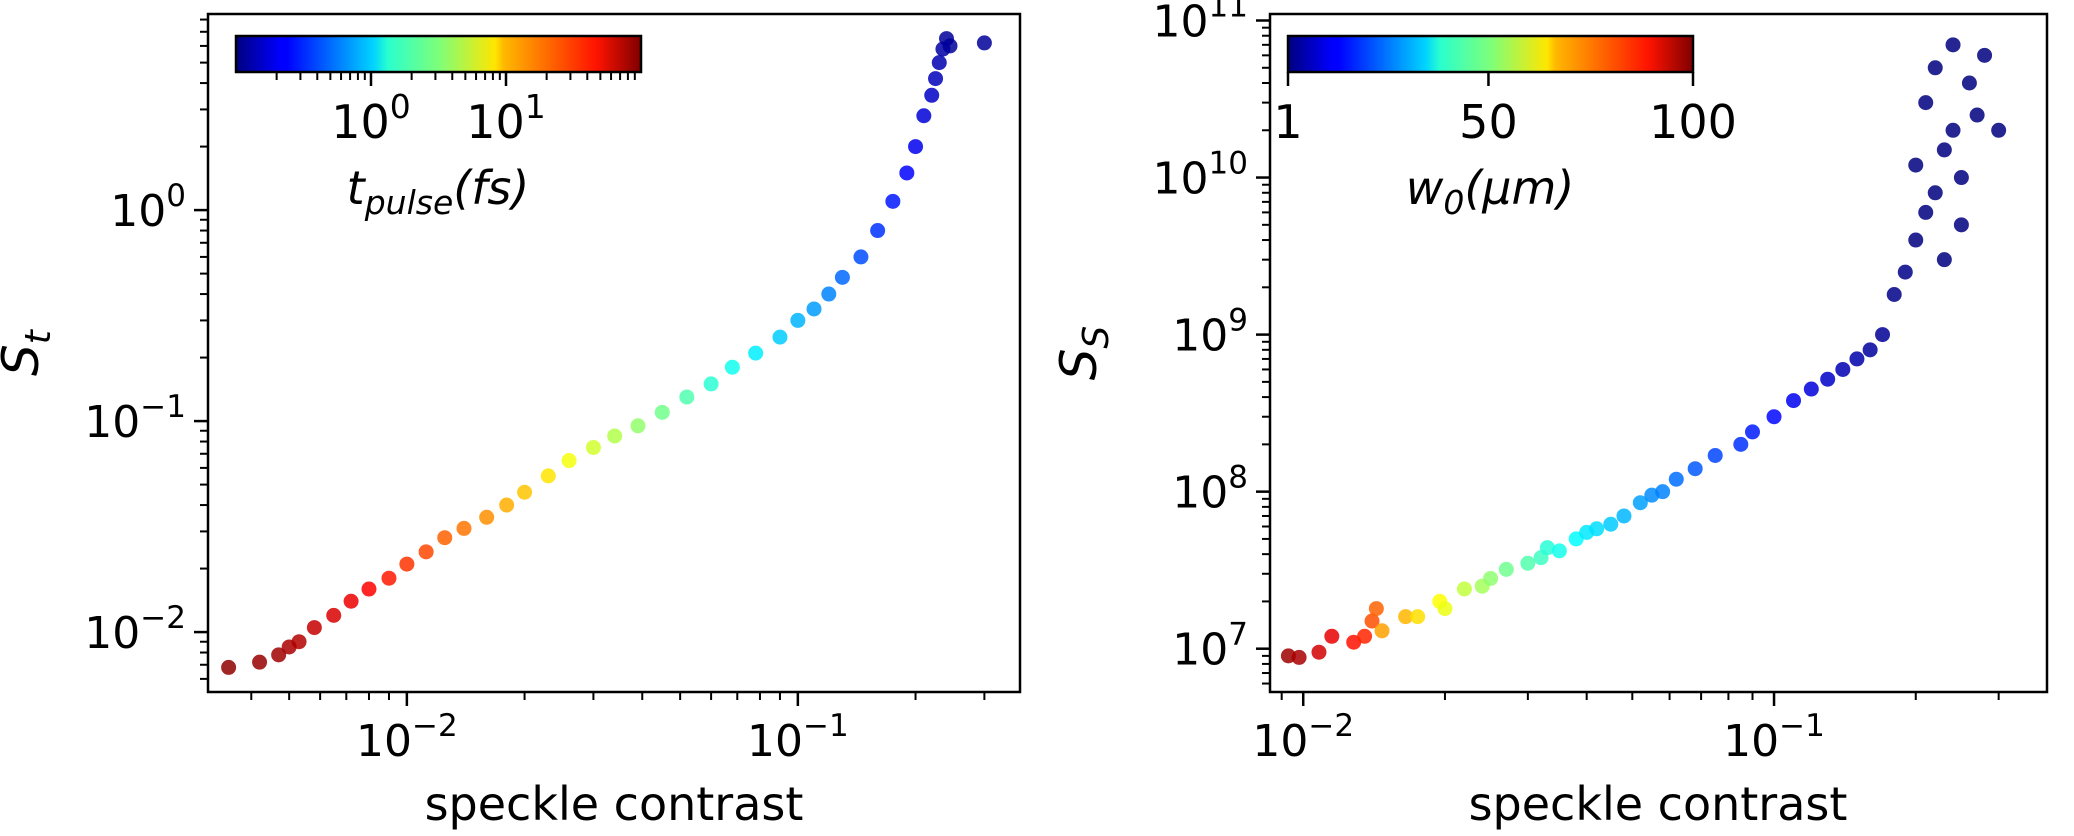 Image resolution: width=2074 pixels, height=836 pixels. Describe the element at coordinates (29, 352) in the screenshot. I see `y-axis-label: St` at that location.